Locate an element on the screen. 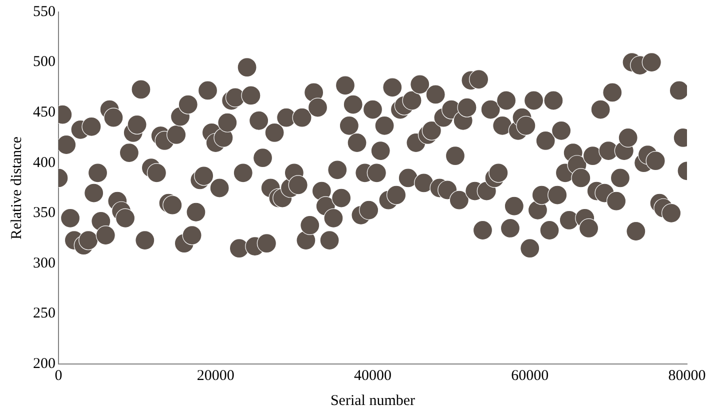 Image resolution: width=709 pixels, height=416 pixels. x-axis-title: Serial number is located at coordinates (373, 400).